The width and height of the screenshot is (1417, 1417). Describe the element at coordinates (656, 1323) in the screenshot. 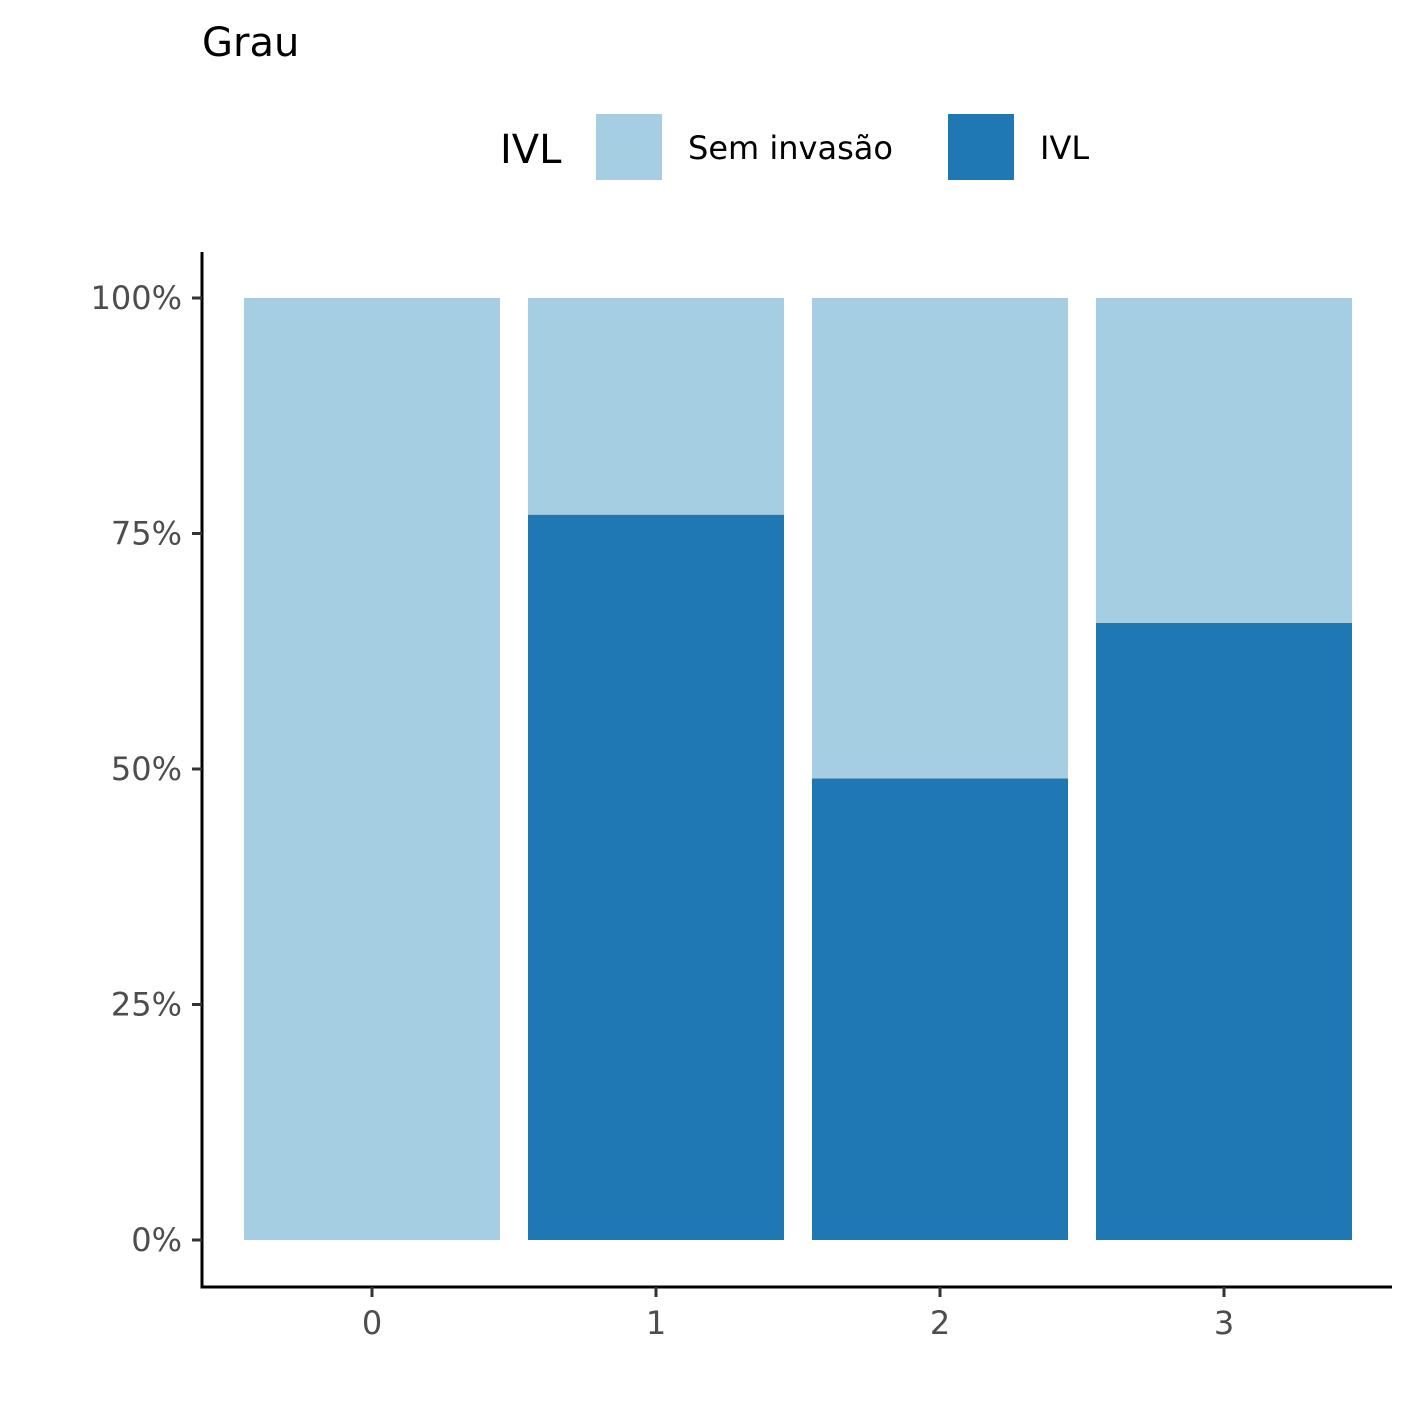

I see `x-tick-label: 1` at that location.